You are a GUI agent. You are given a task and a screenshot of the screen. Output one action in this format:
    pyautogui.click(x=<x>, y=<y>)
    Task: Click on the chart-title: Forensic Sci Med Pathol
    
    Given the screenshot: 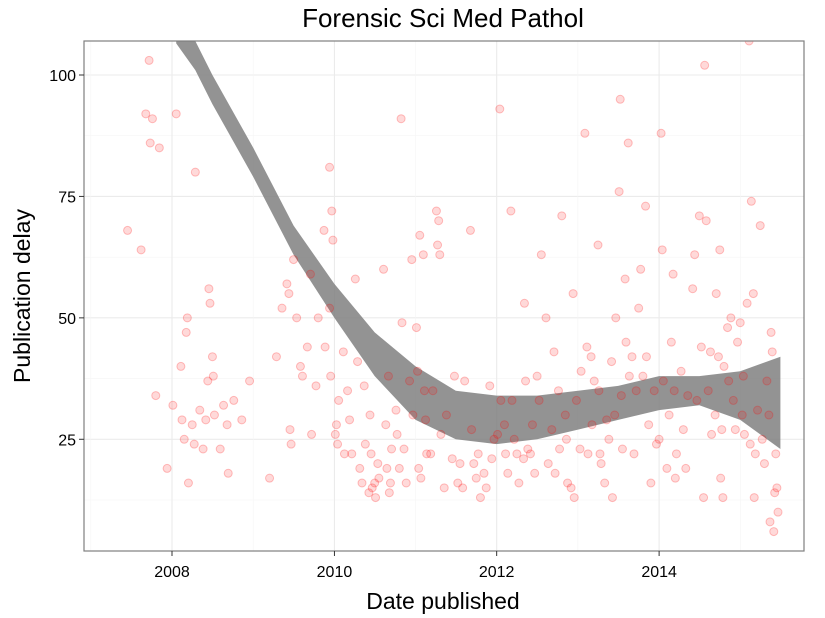 What is the action you would take?
    pyautogui.click(x=443, y=18)
    